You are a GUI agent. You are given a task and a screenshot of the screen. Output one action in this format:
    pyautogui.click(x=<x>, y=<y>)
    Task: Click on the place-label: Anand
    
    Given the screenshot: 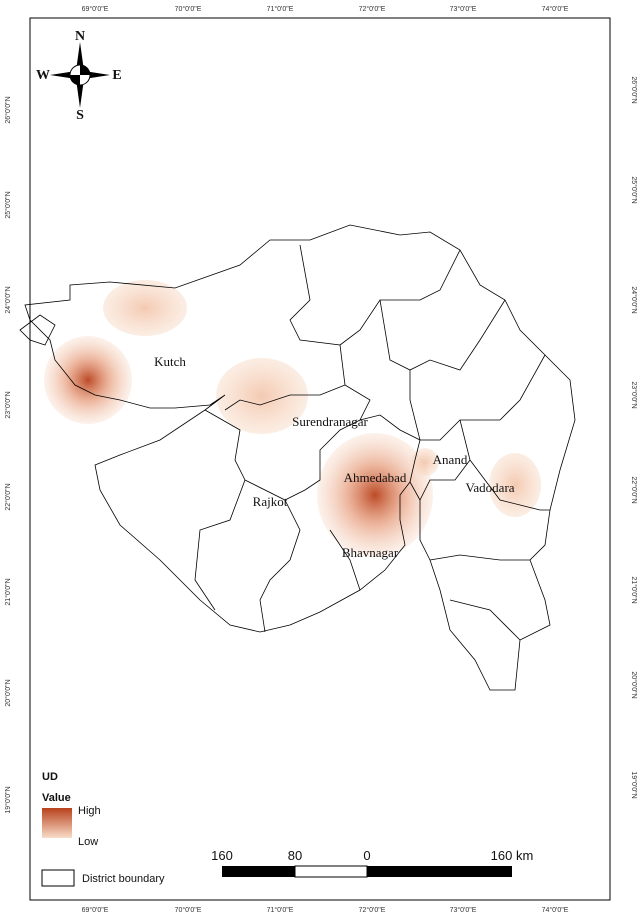 What is the action you would take?
    pyautogui.click(x=450, y=459)
    